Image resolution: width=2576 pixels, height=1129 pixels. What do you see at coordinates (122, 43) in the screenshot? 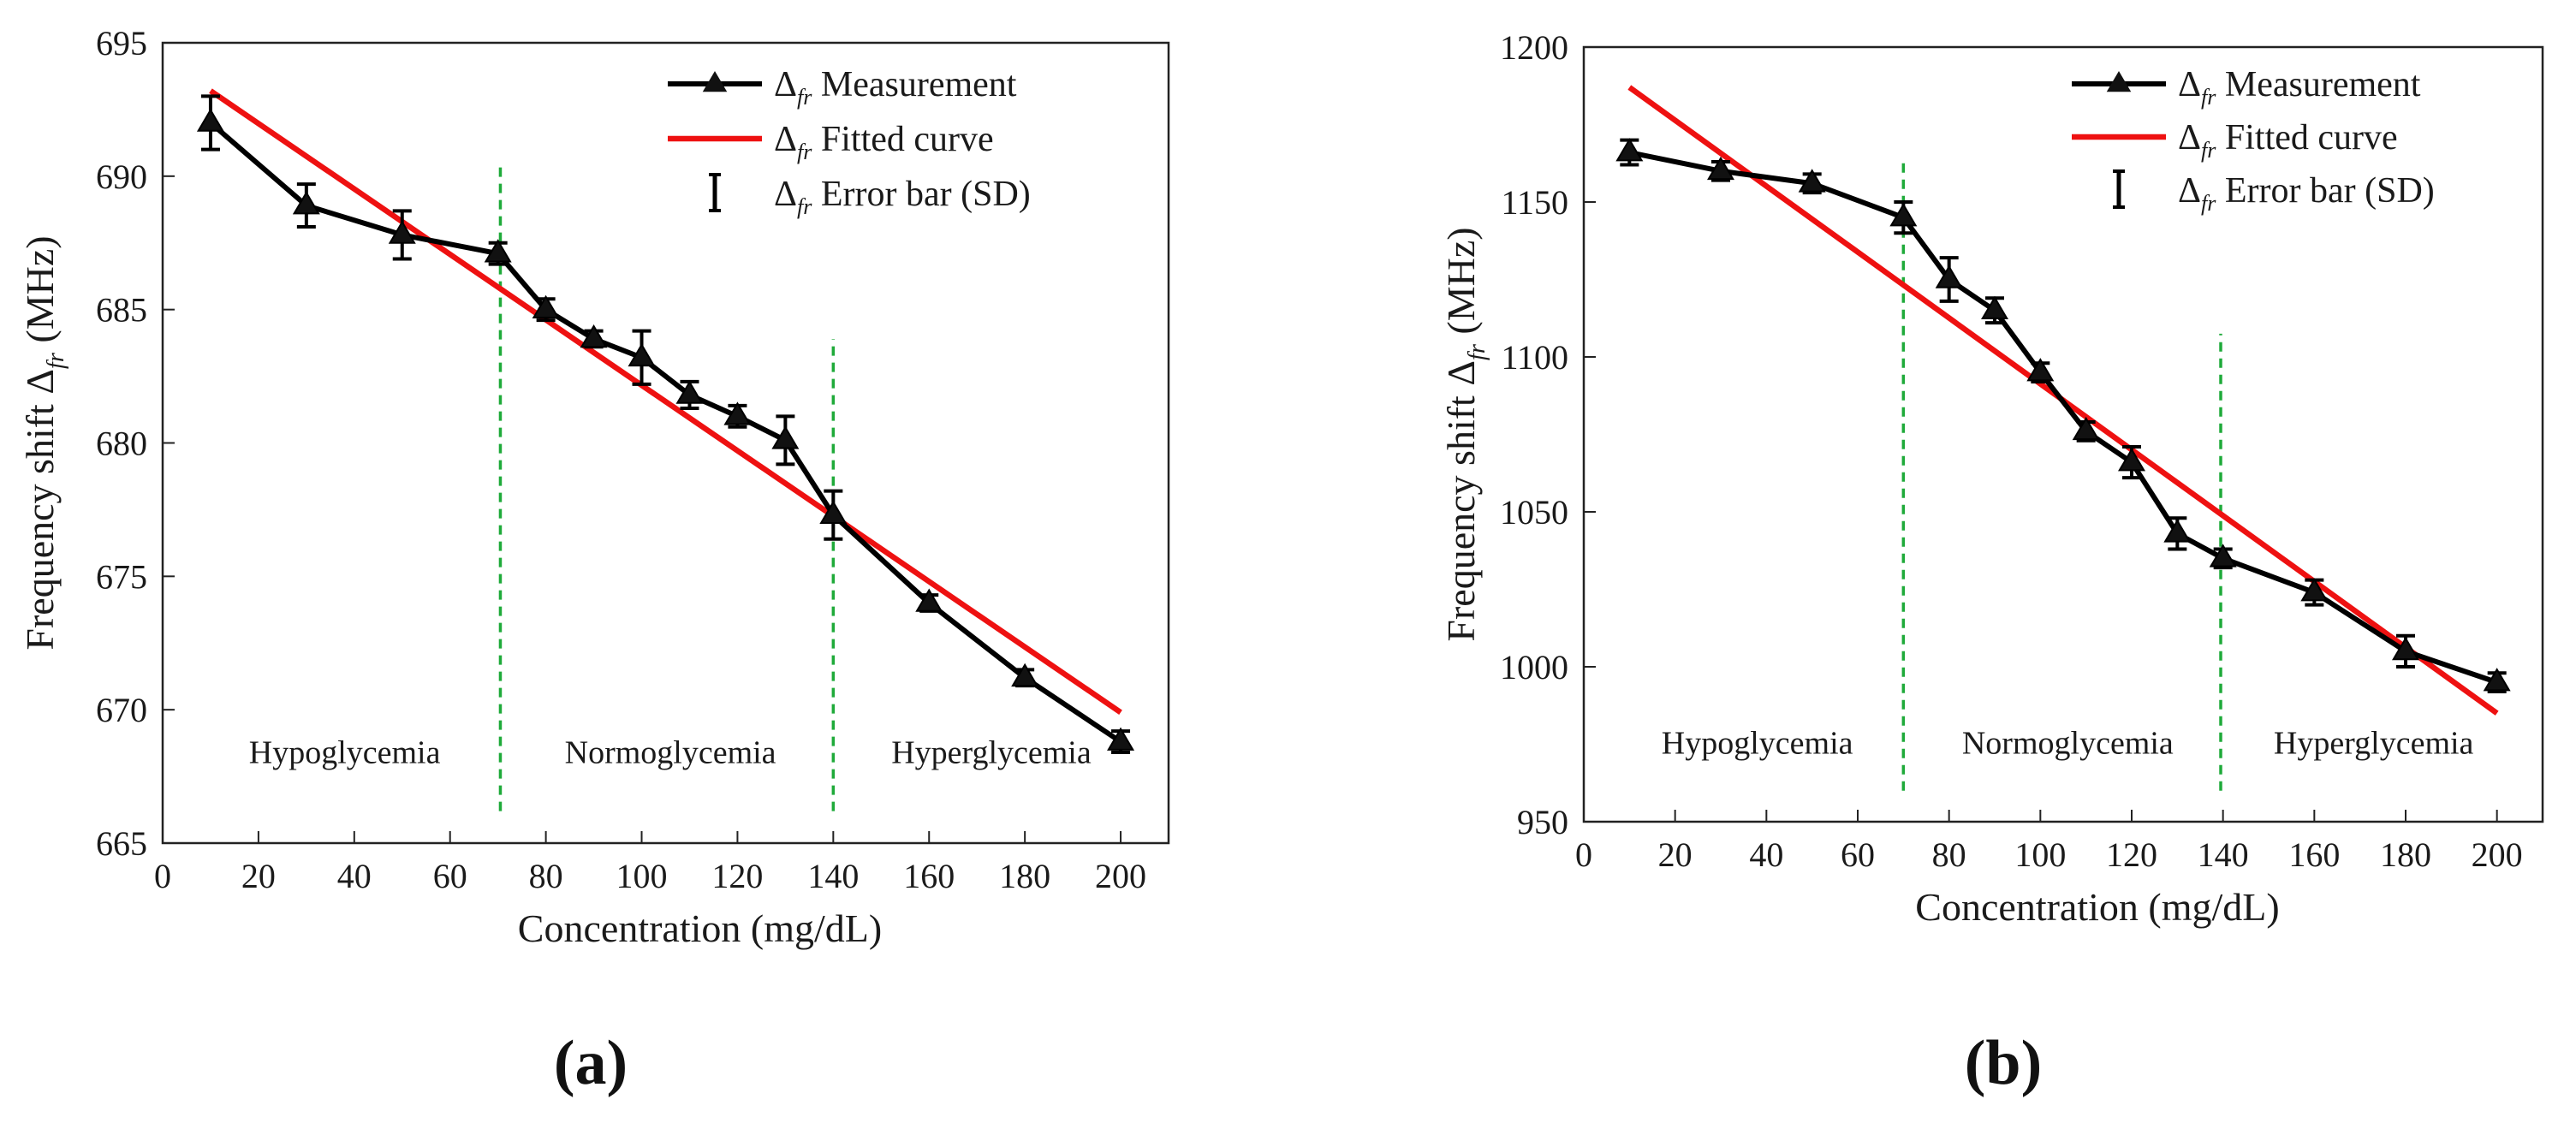
I see `y-tick-label: 695` at bounding box center [122, 43].